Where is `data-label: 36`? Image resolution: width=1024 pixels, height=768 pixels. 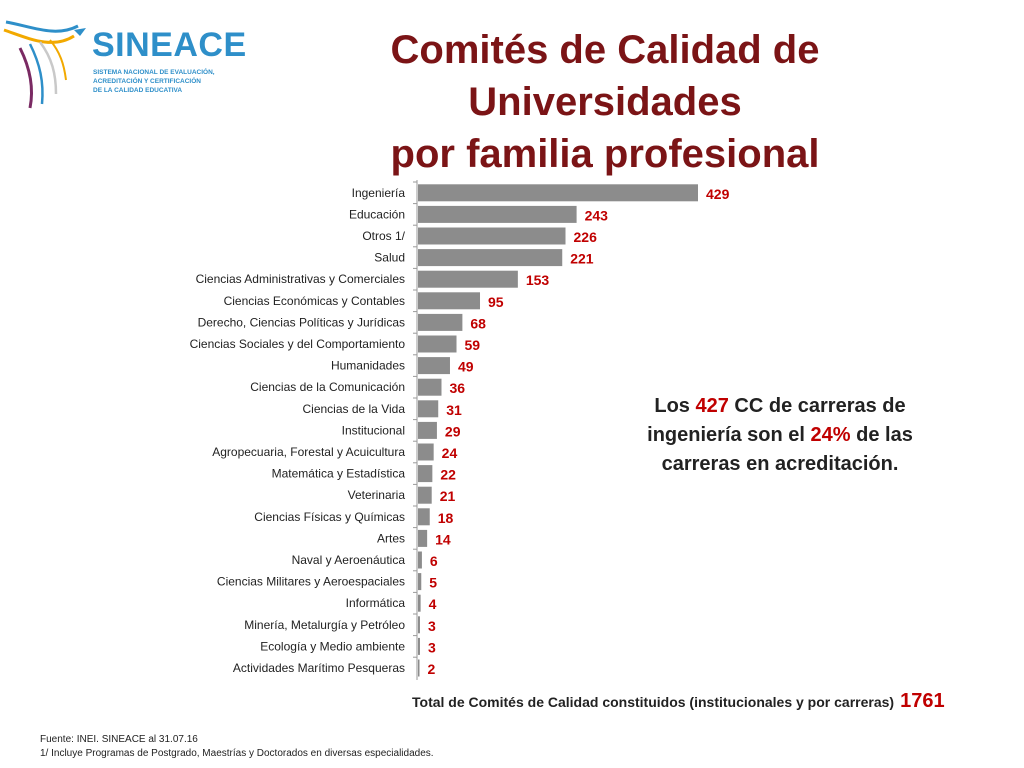 data-label: 36 is located at coordinates (457, 388).